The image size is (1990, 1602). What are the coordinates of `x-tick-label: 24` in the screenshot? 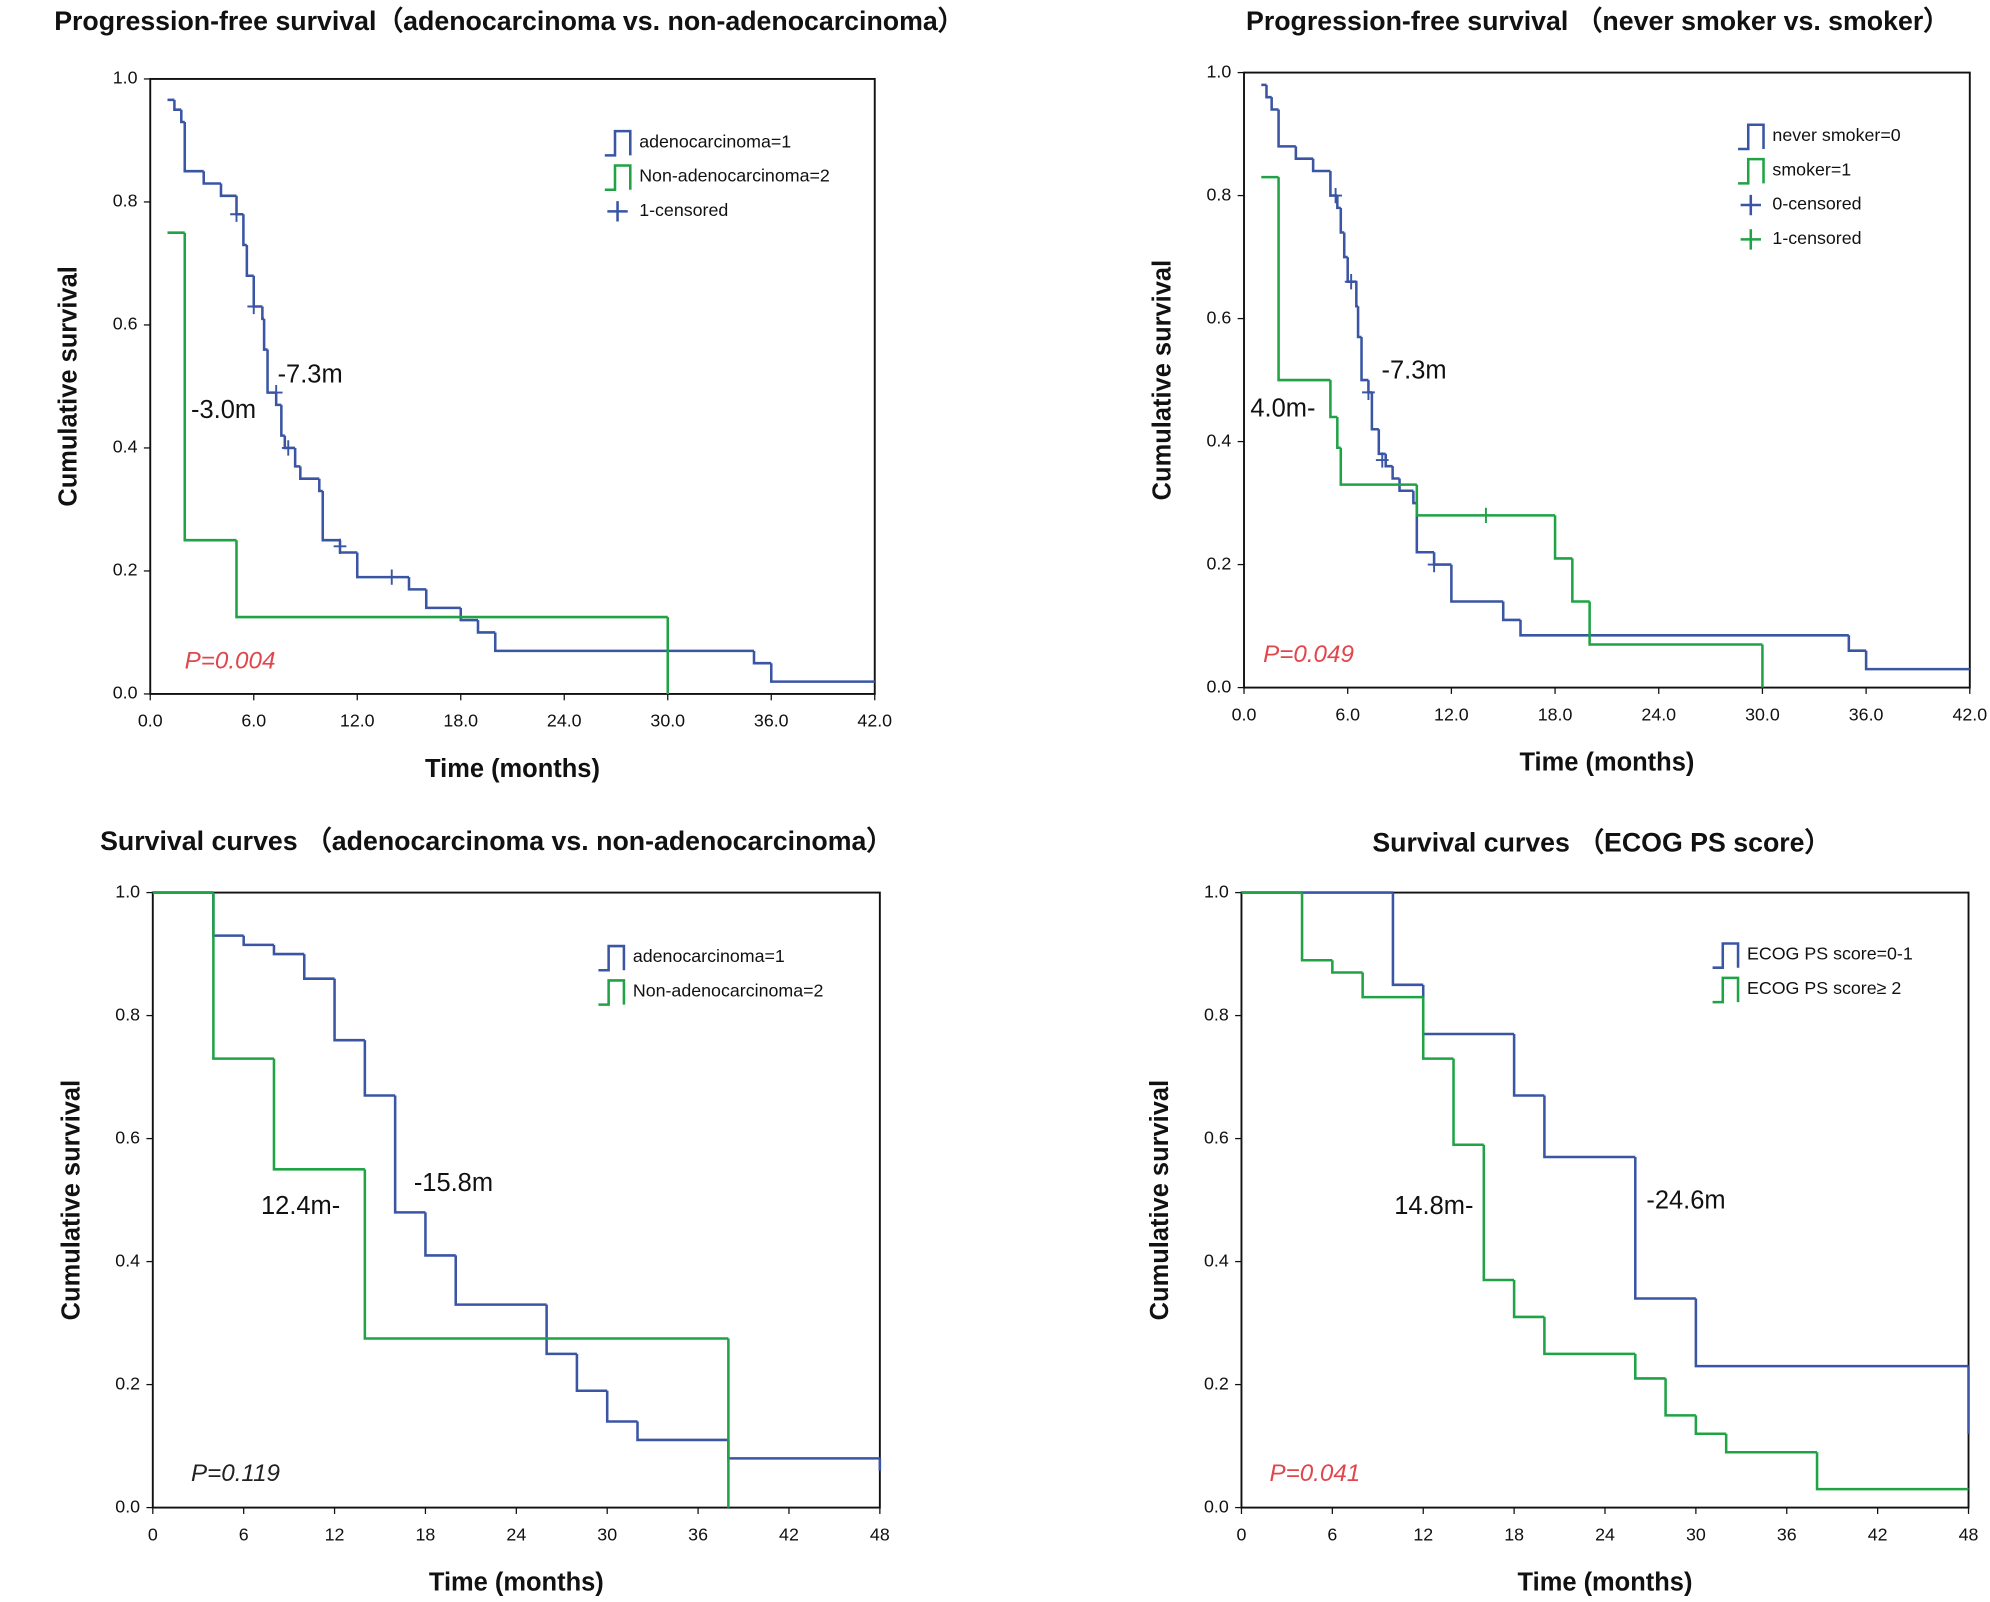 It's located at (516, 1534).